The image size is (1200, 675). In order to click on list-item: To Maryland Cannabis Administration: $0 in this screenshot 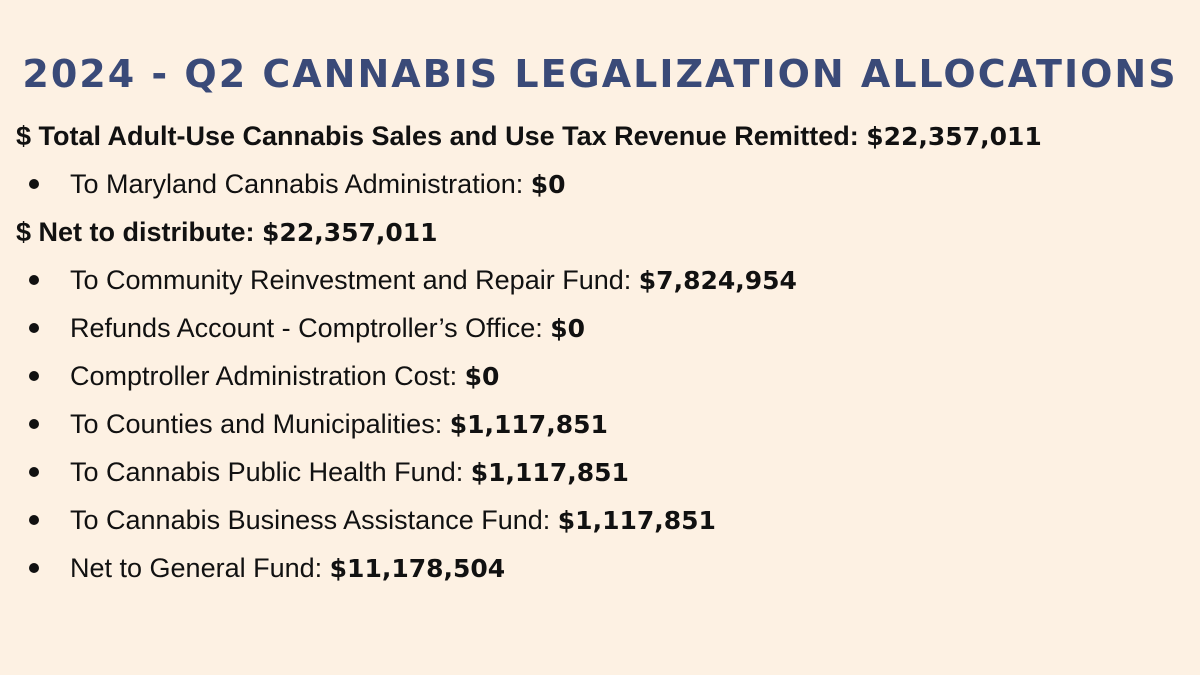, I will do `click(601, 184)`.